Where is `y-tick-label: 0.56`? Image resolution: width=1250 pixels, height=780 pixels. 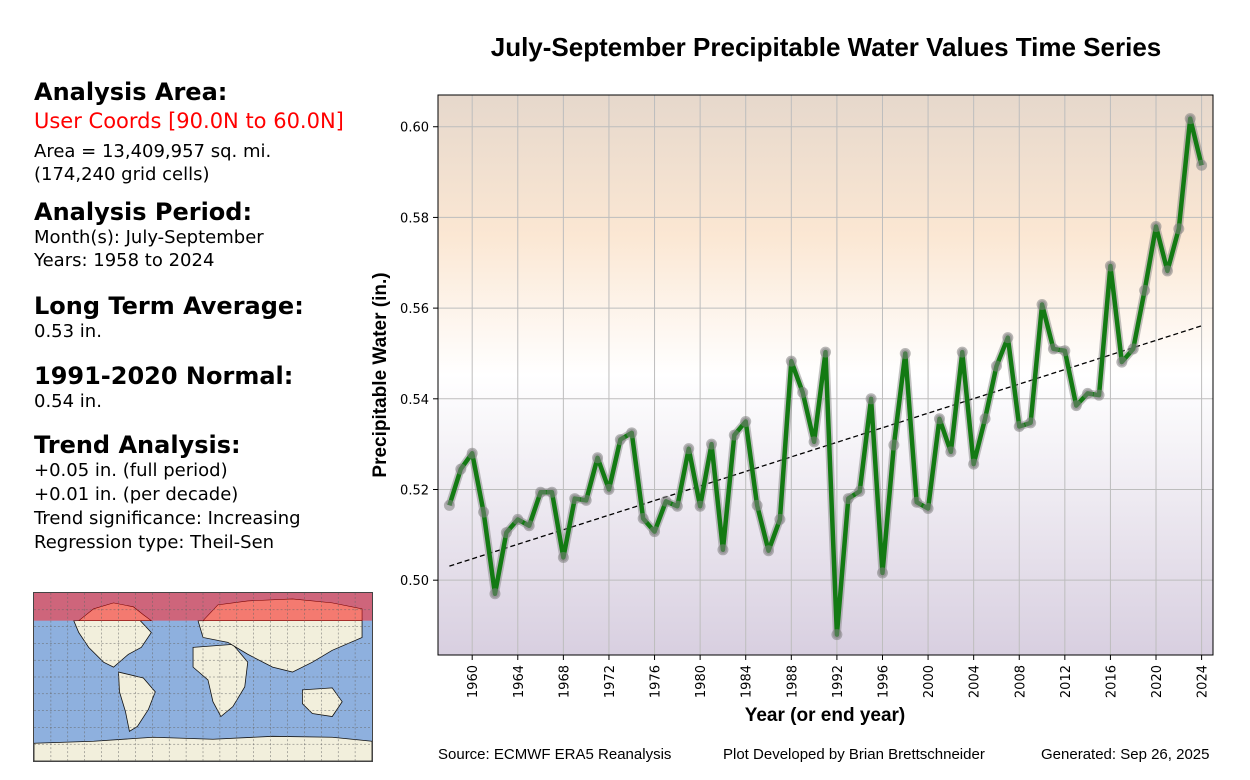 y-tick-label: 0.56 is located at coordinates (414, 309).